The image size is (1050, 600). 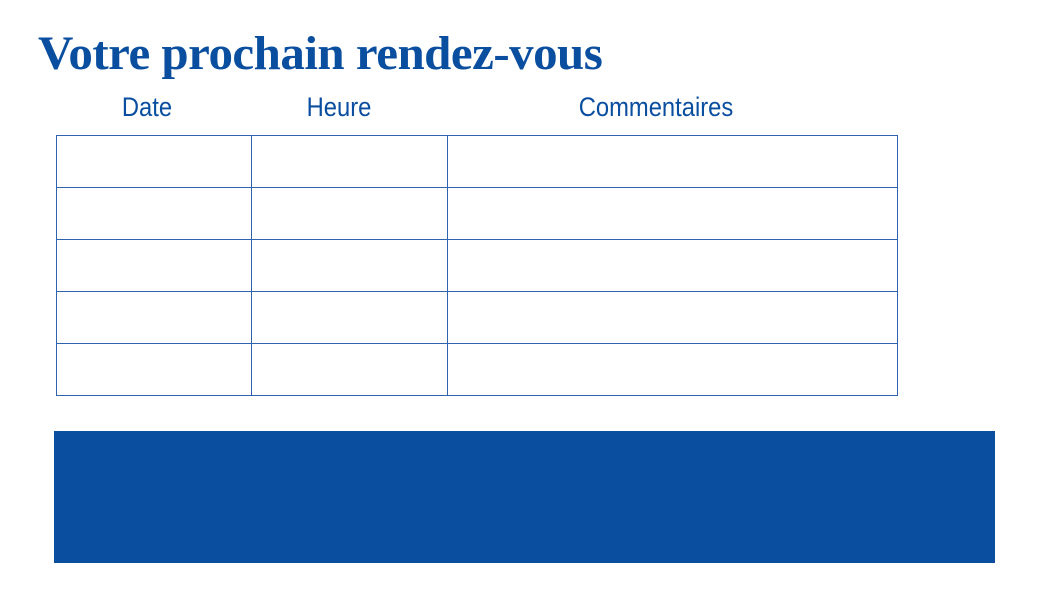 What do you see at coordinates (320, 53) in the screenshot?
I see `page-title: Votre prochain rendez-vous` at bounding box center [320, 53].